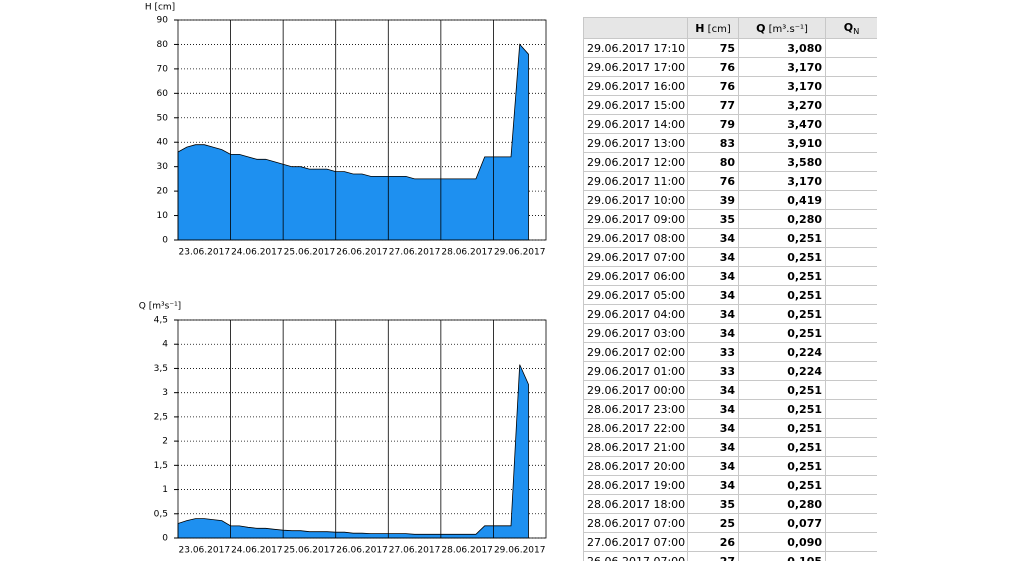 The height and width of the screenshot is (561, 1024). What do you see at coordinates (635, 162) in the screenshot?
I see `date-cell: 29.06.2017 12:00` at bounding box center [635, 162].